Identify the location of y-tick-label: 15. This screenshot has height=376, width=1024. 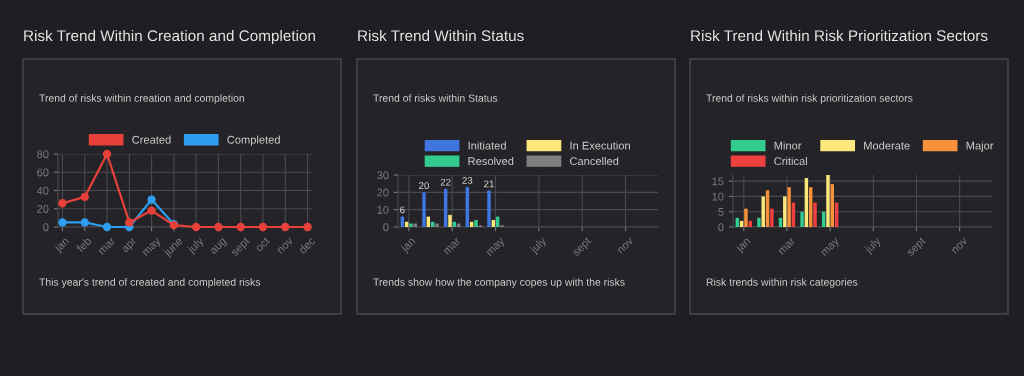
(718, 181).